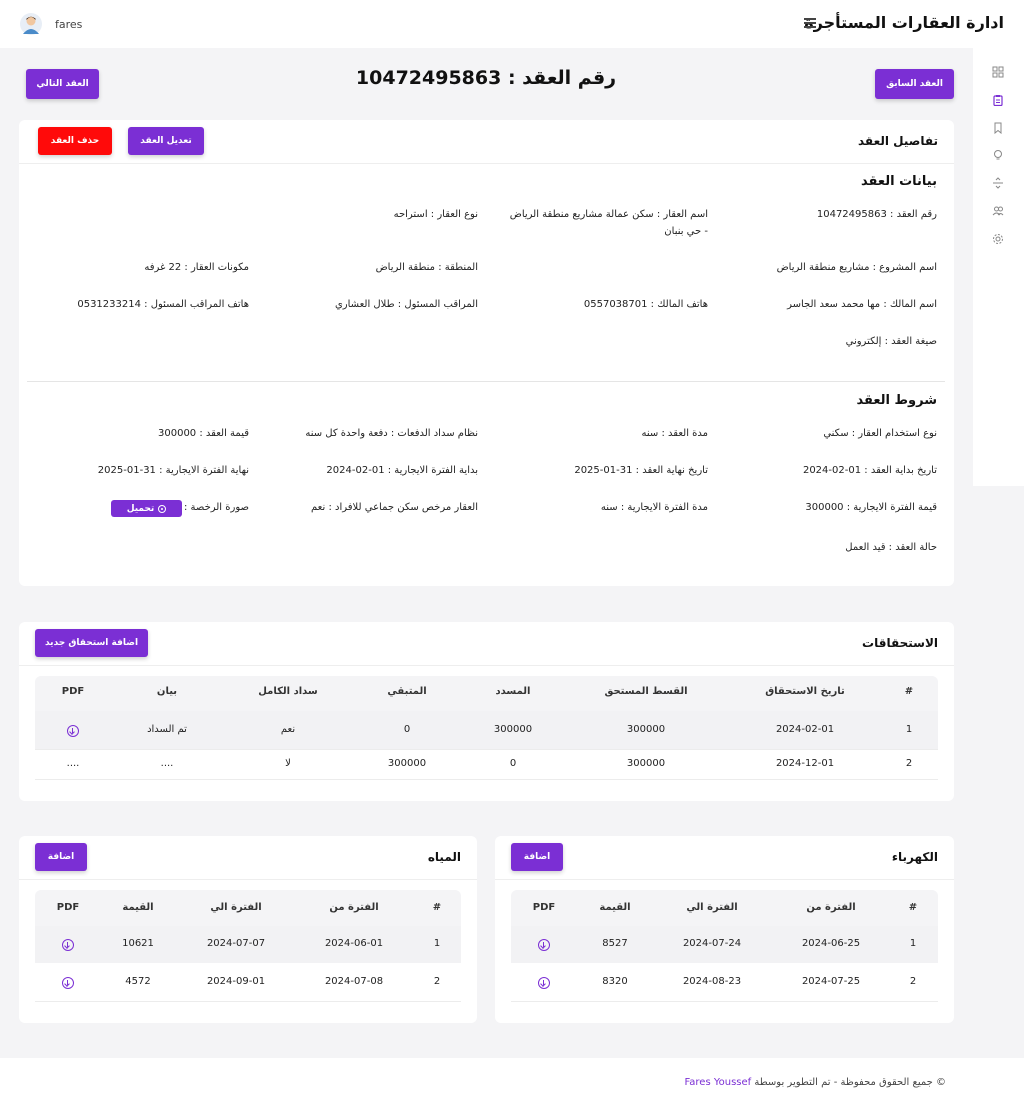 The height and width of the screenshot is (1107, 1024). Describe the element at coordinates (862, 304) in the screenshot. I see `owner-name-field: اسم المالك : مها محمد سعد الجاسر` at that location.